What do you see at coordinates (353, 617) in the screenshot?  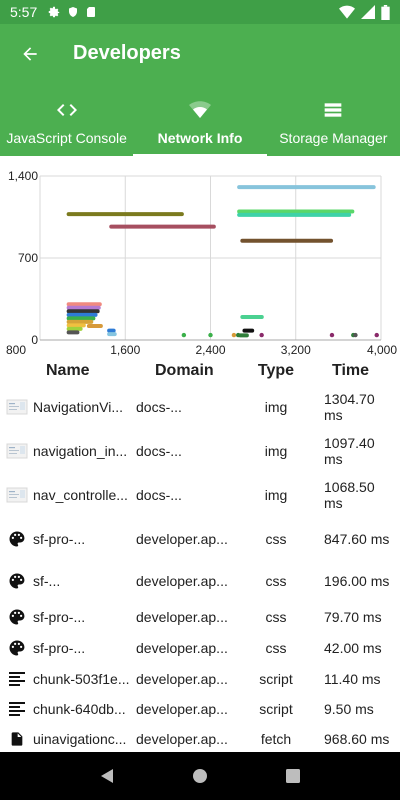 I see `cell-time: 79.70 ms` at bounding box center [353, 617].